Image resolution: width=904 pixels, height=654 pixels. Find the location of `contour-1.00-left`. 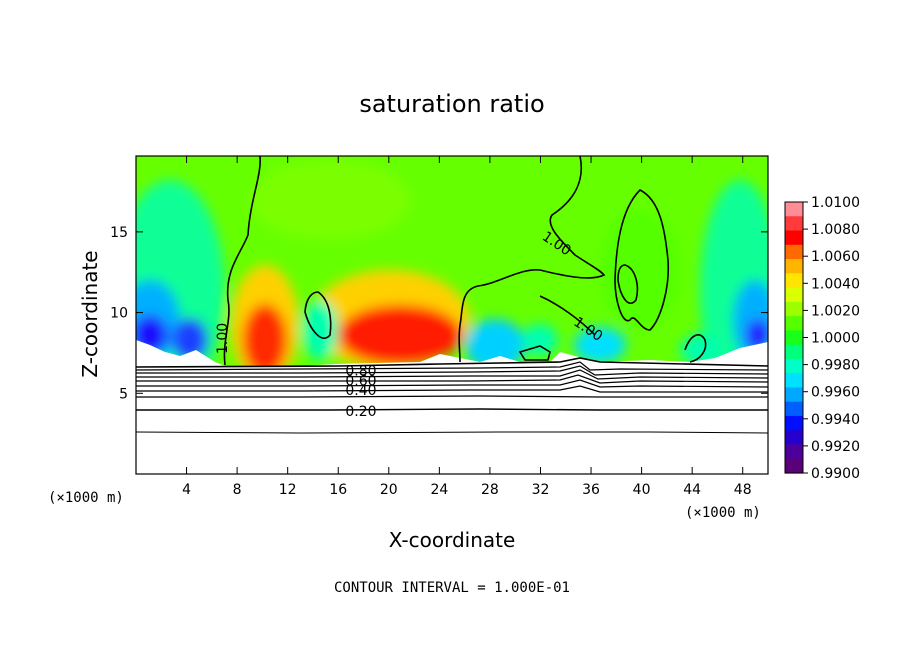

contour-1.00-left is located at coordinates (242, 261).